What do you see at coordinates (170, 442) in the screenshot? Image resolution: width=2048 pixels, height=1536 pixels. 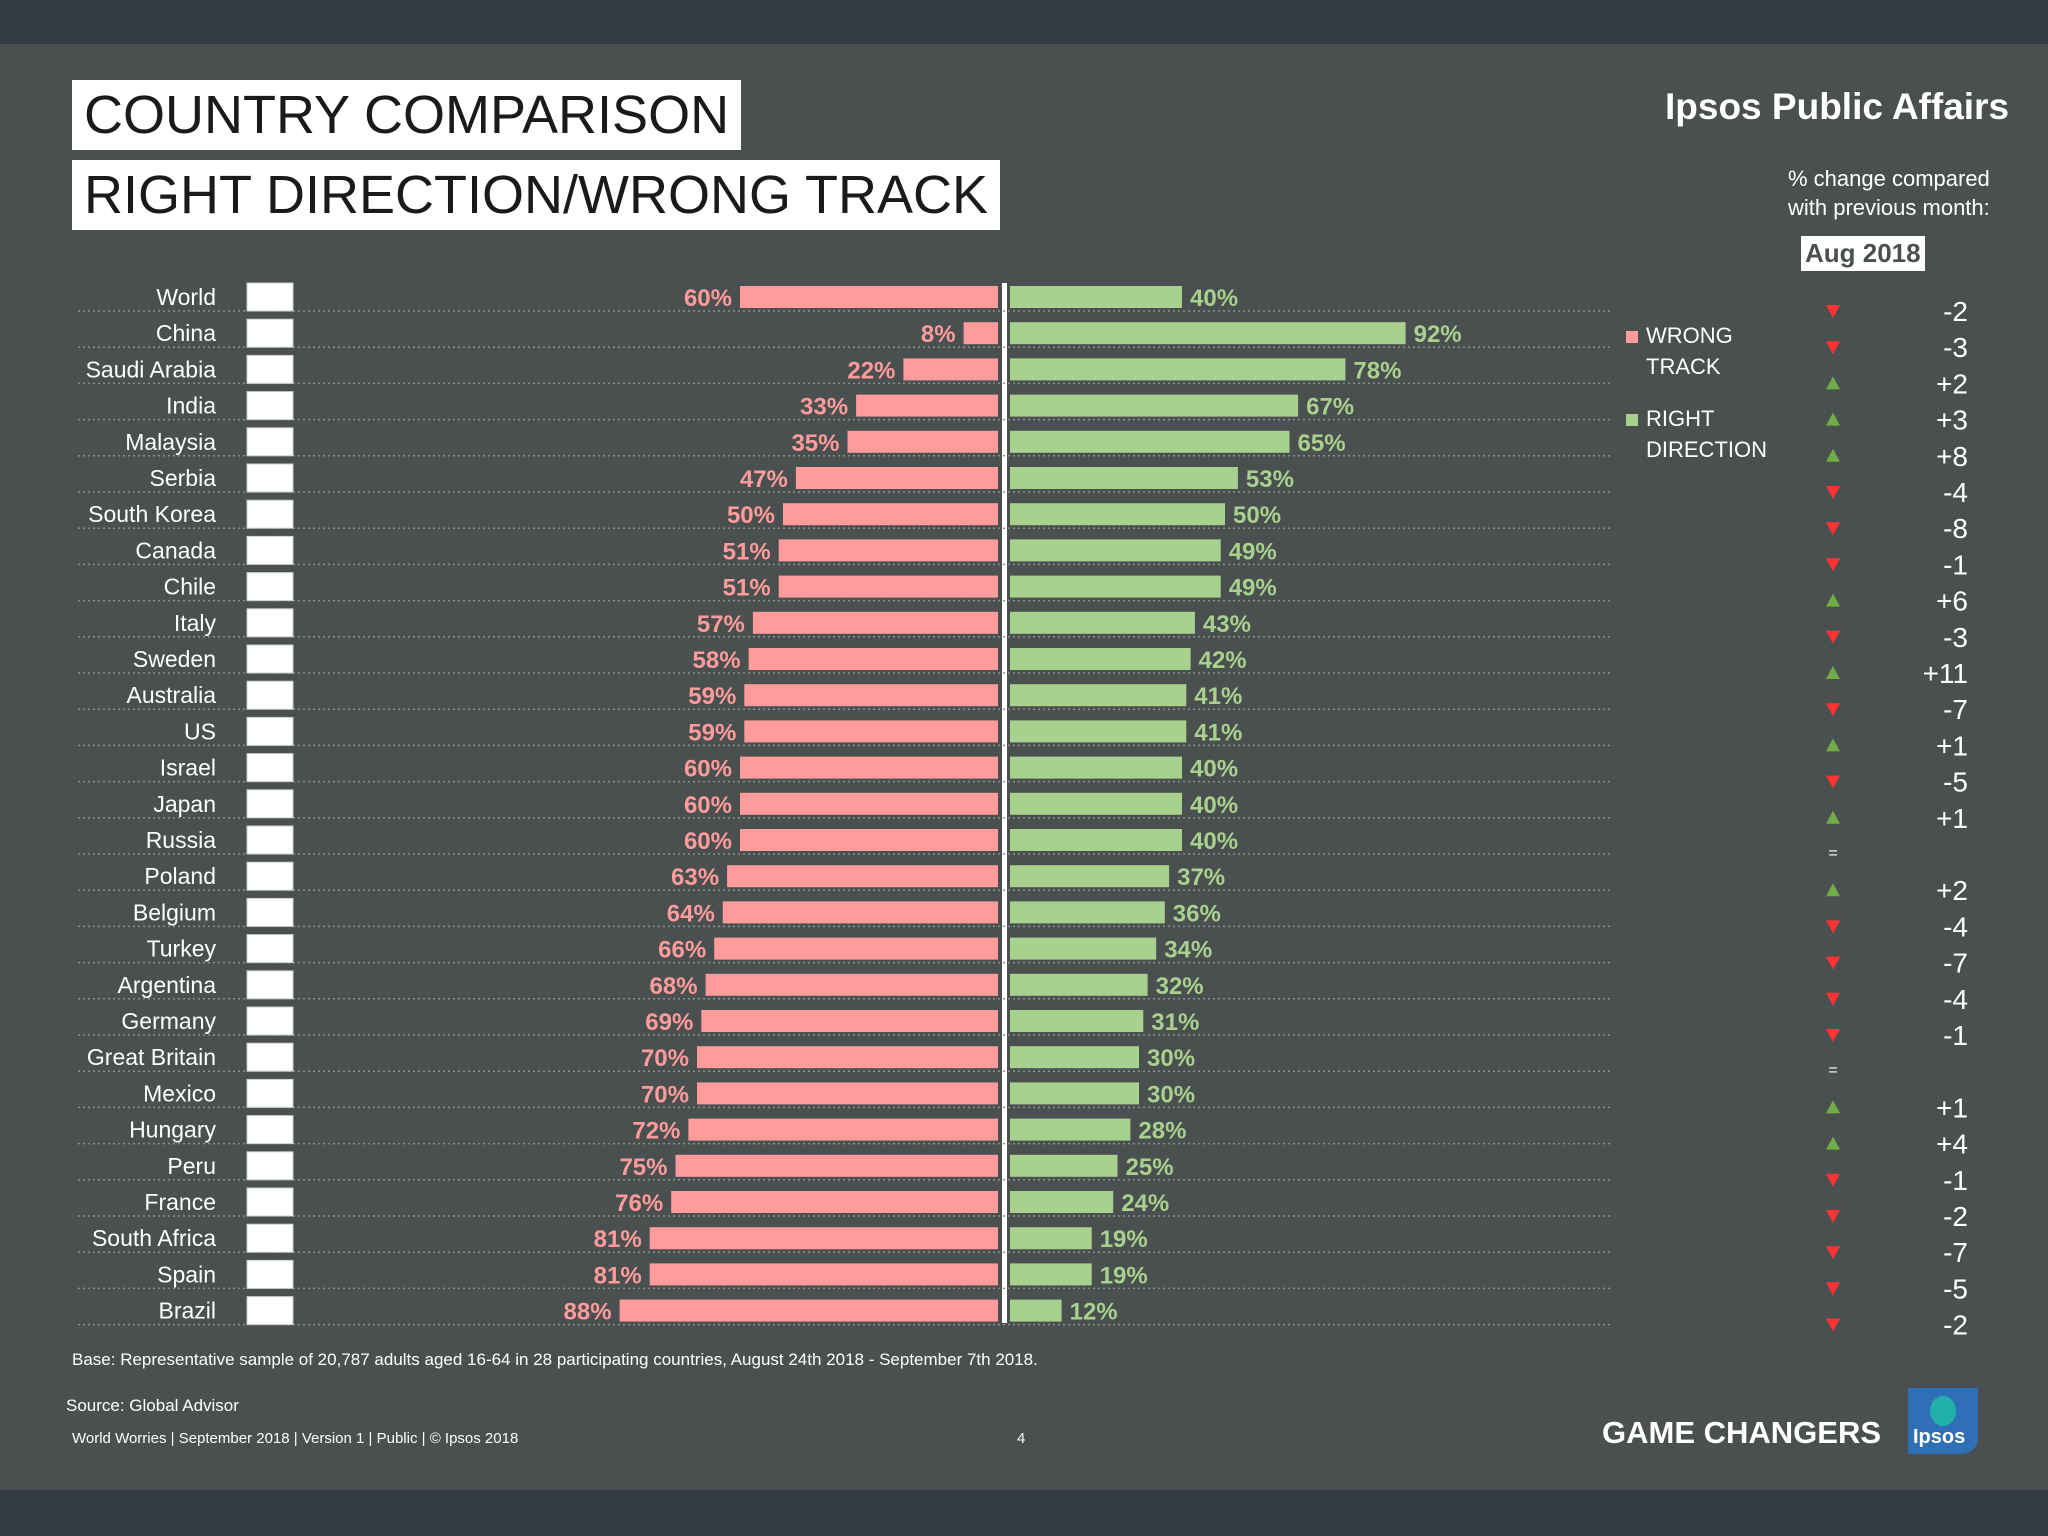 I see `country-label: Malaysia` at bounding box center [170, 442].